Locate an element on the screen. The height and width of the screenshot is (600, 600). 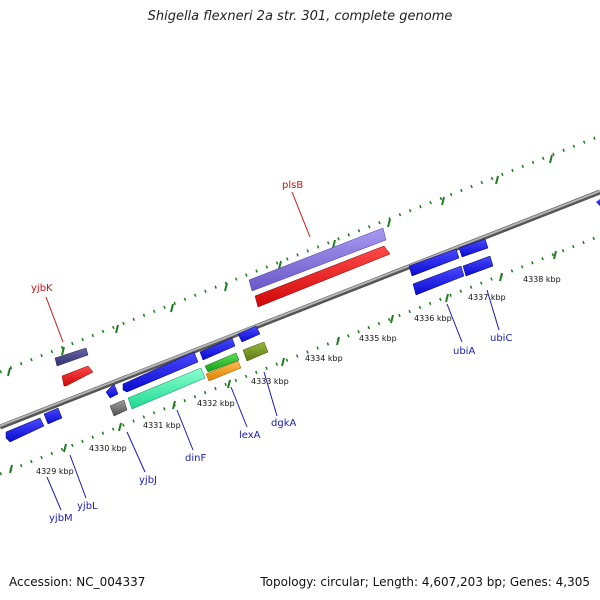
feature-dgkA is located at coordinates (255, 351).